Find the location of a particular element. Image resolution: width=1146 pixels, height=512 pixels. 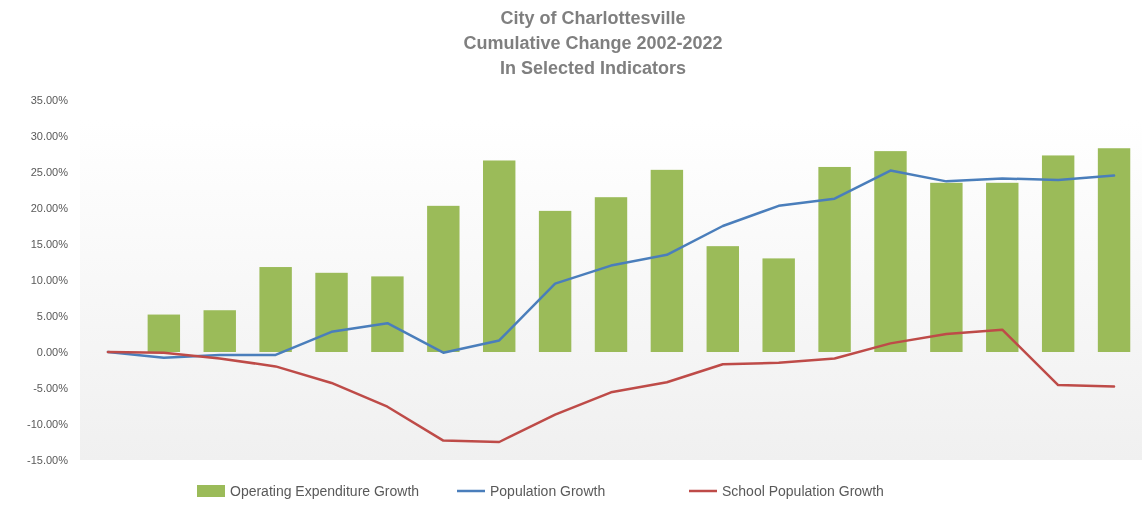

y-tick-label: -15.00% is located at coordinates (48, 459).